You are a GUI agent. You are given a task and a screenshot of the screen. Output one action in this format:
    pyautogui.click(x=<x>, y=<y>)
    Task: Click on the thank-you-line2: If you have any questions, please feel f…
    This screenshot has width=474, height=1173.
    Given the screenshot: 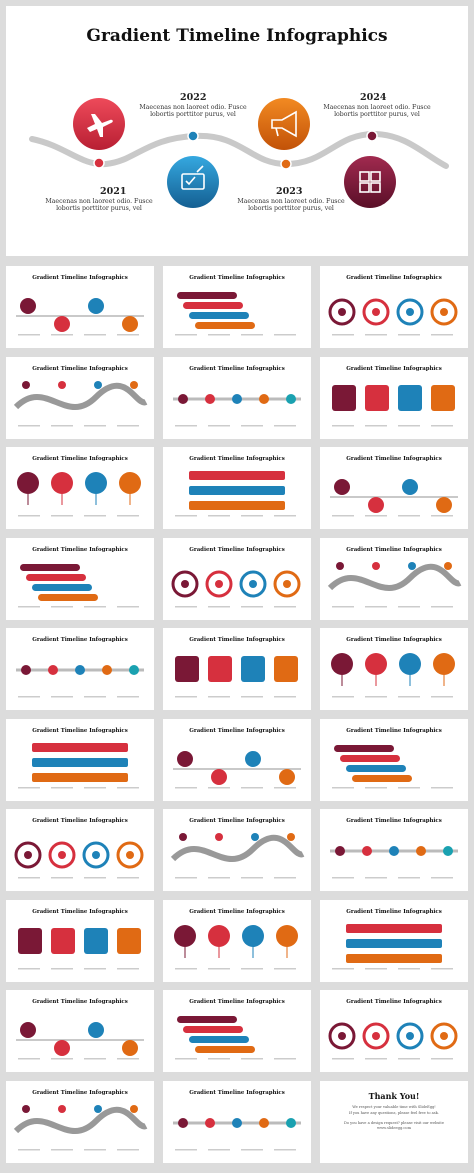 What is the action you would take?
    pyautogui.click(x=394, y=1112)
    